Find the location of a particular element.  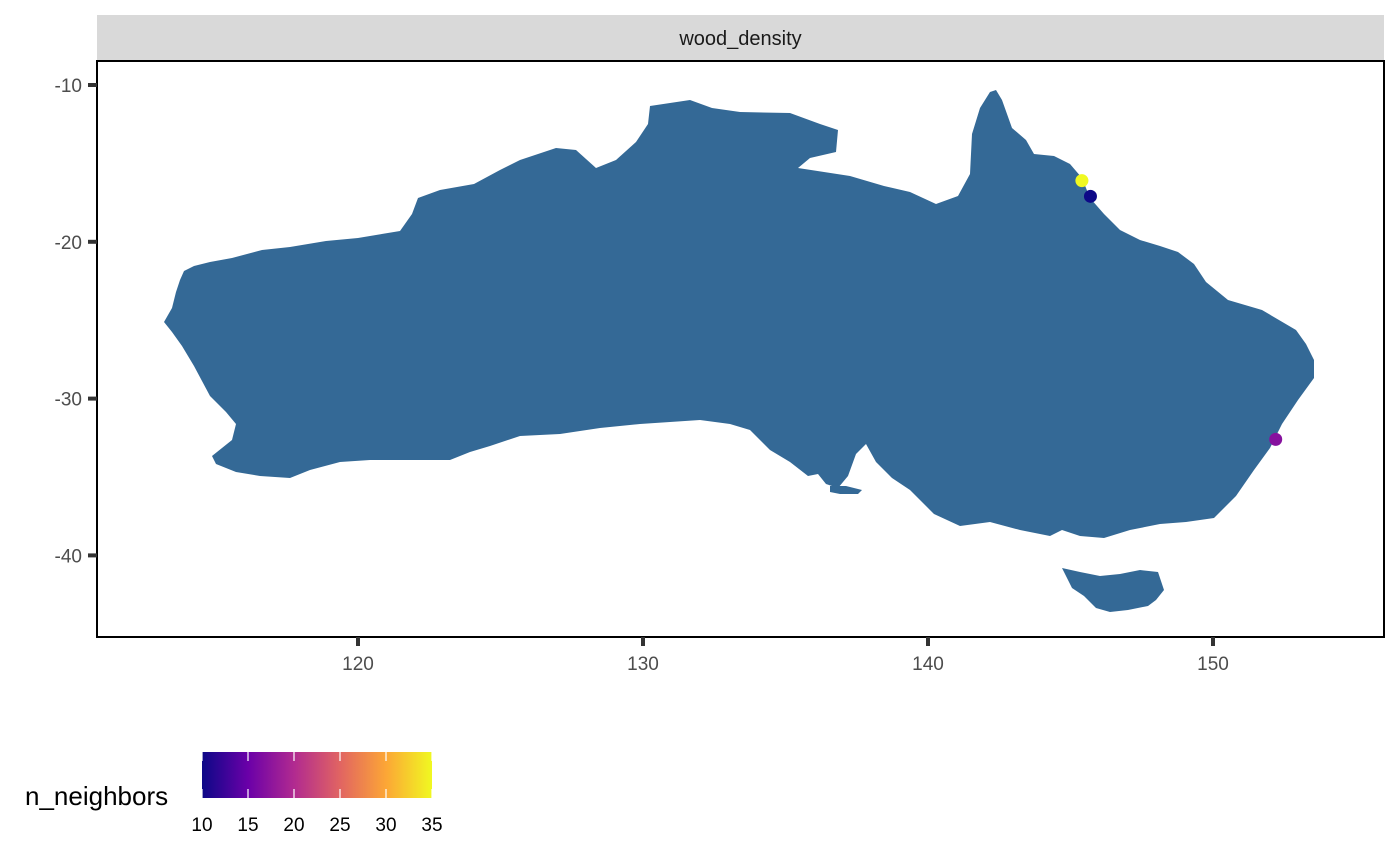

x-tick-label: 150 is located at coordinates (1213, 664).